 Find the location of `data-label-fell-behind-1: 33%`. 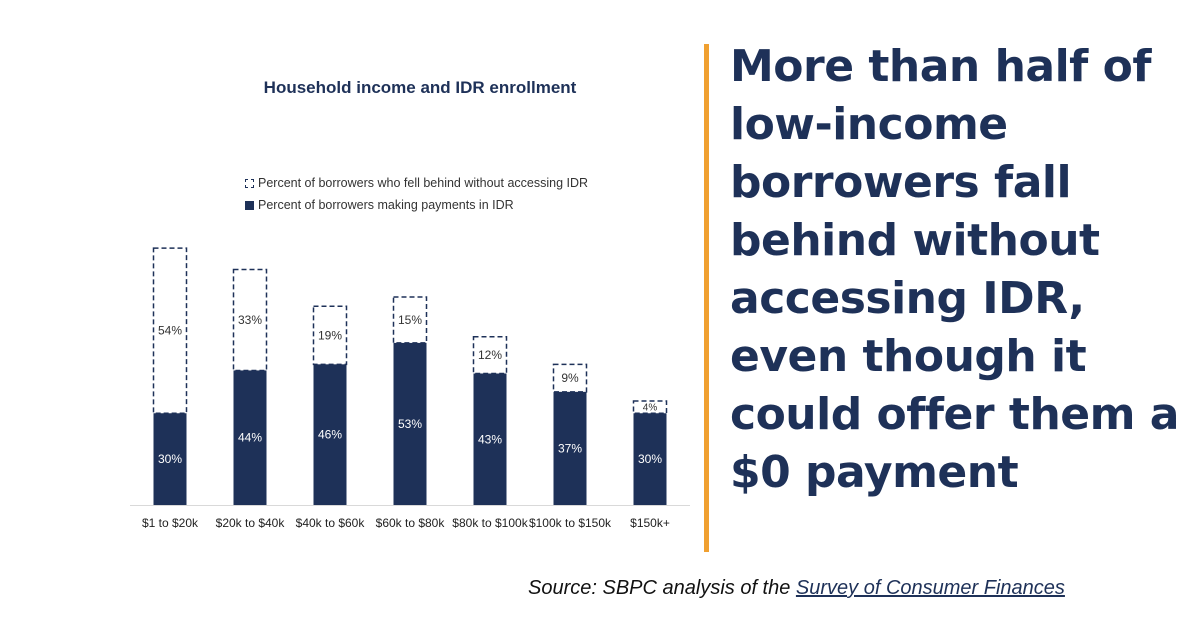

data-label-fell-behind-1: 33% is located at coordinates (250, 320).